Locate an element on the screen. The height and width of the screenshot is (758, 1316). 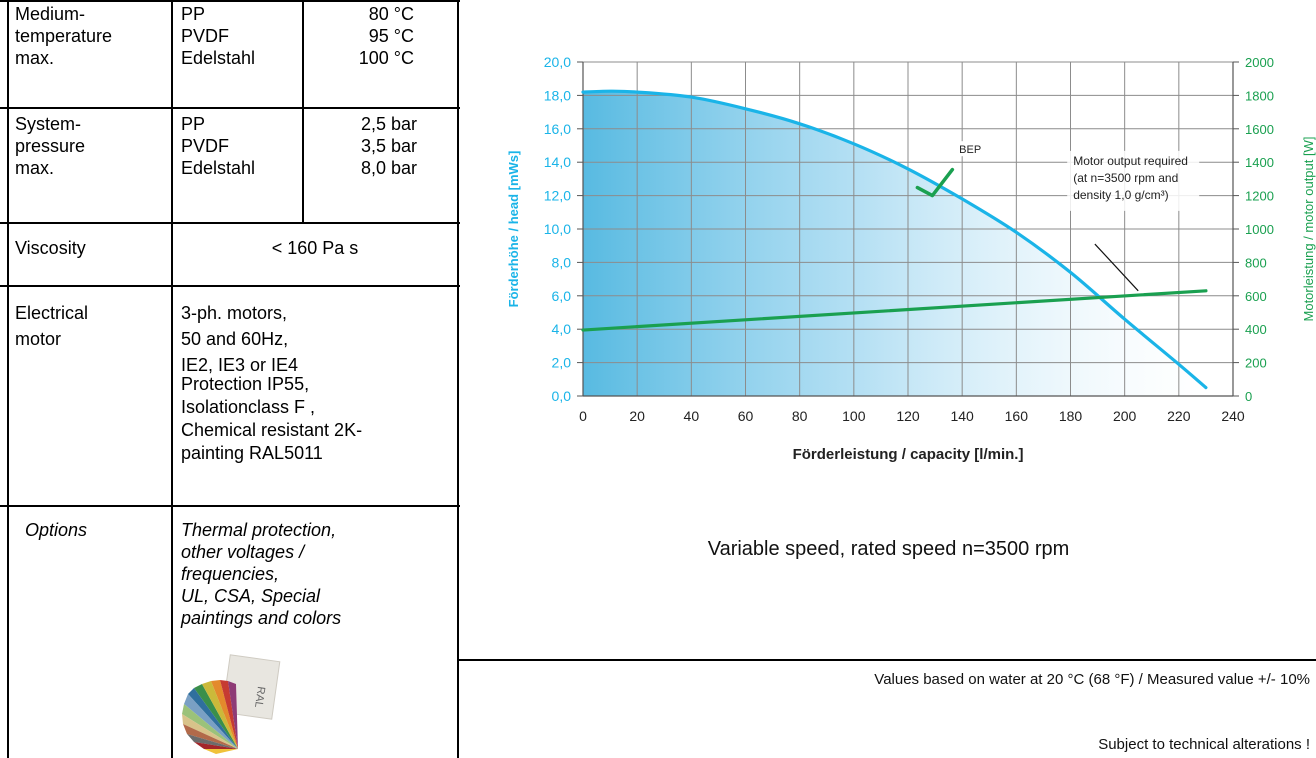
x-tick-label: 60 is located at coordinates (746, 416).